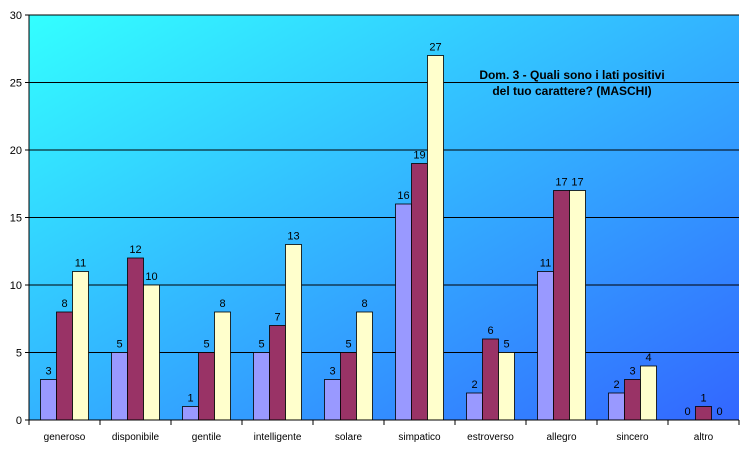 This screenshot has height=456, width=746. Describe the element at coordinates (278, 437) in the screenshot. I see `x-tick-label: intelligente` at that location.